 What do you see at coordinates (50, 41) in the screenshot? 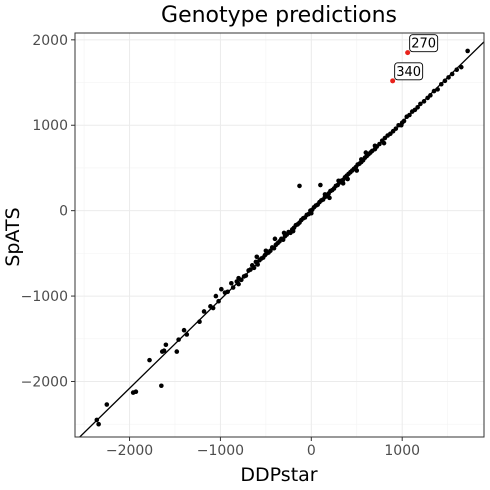
I see `y-tick-label: 2000` at bounding box center [50, 41].